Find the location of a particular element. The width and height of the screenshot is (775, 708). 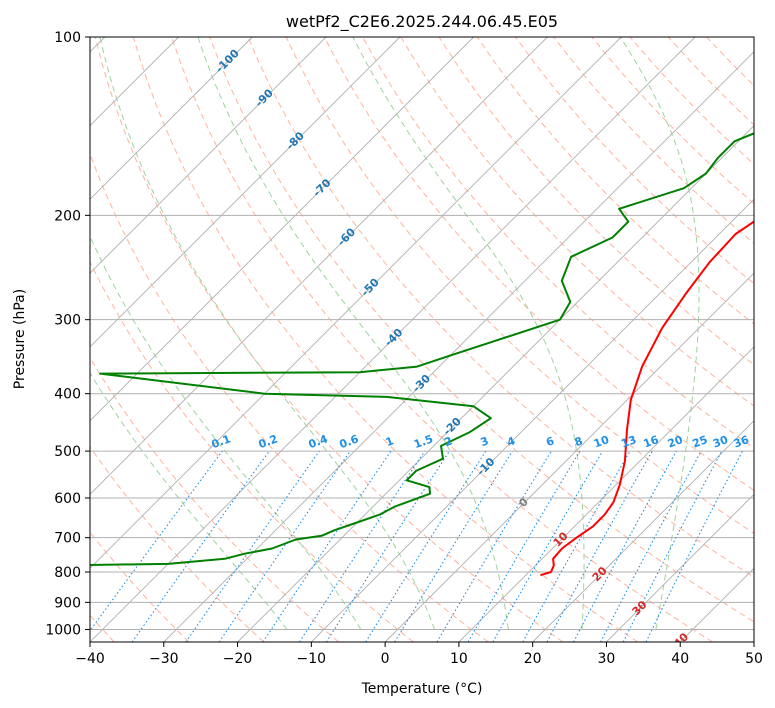

x-tick-label: −40 is located at coordinates (90, 659).